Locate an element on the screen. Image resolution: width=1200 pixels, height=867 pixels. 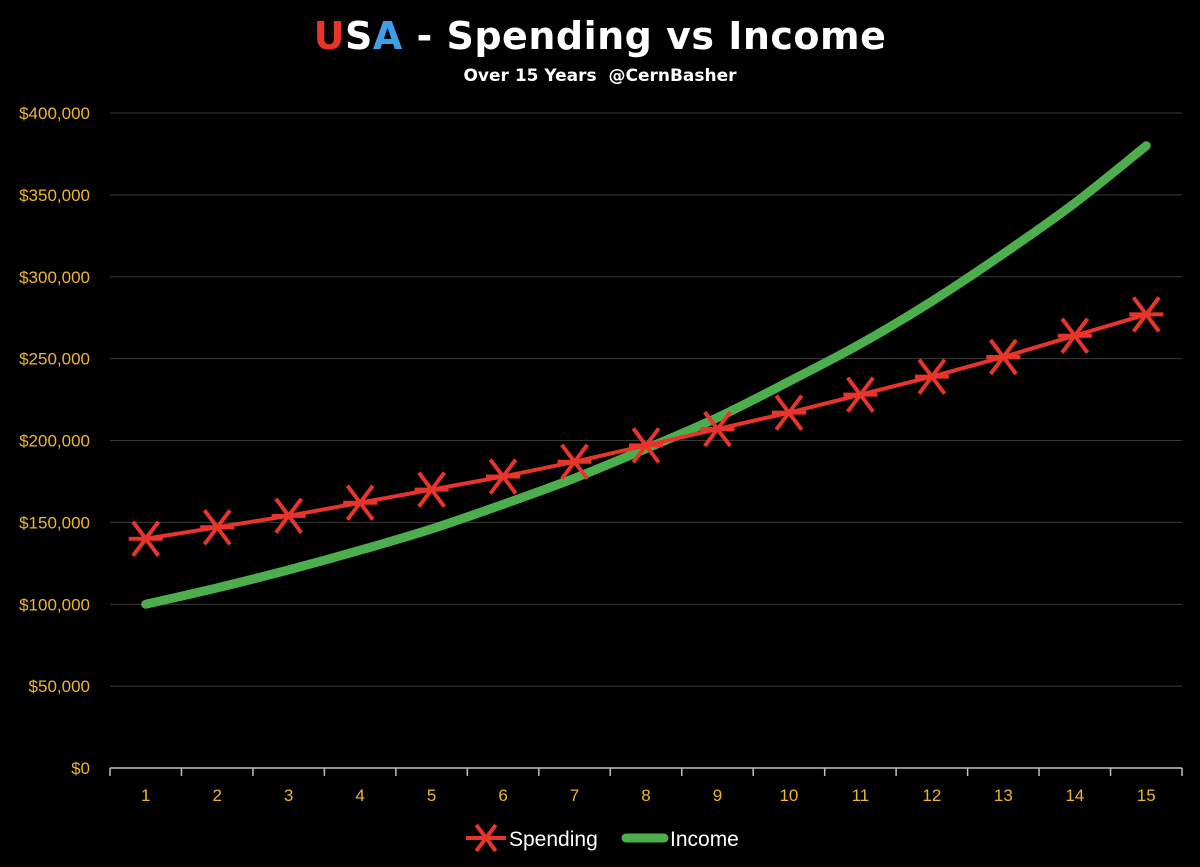
chart-title: USA - Spending vs Income is located at coordinates (600, 36).